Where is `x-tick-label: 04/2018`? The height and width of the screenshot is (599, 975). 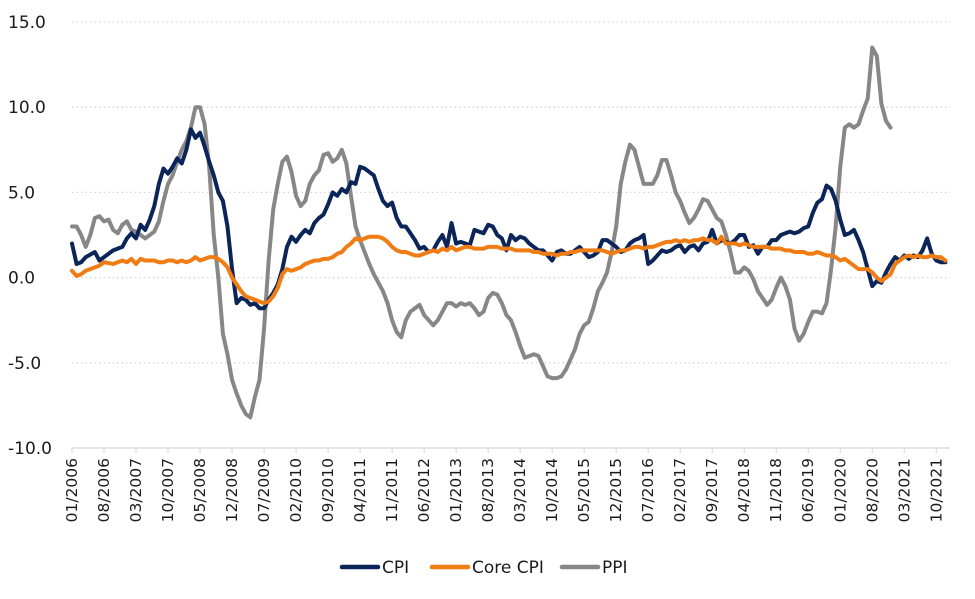 x-tick-label: 04/2018 is located at coordinates (744, 490).